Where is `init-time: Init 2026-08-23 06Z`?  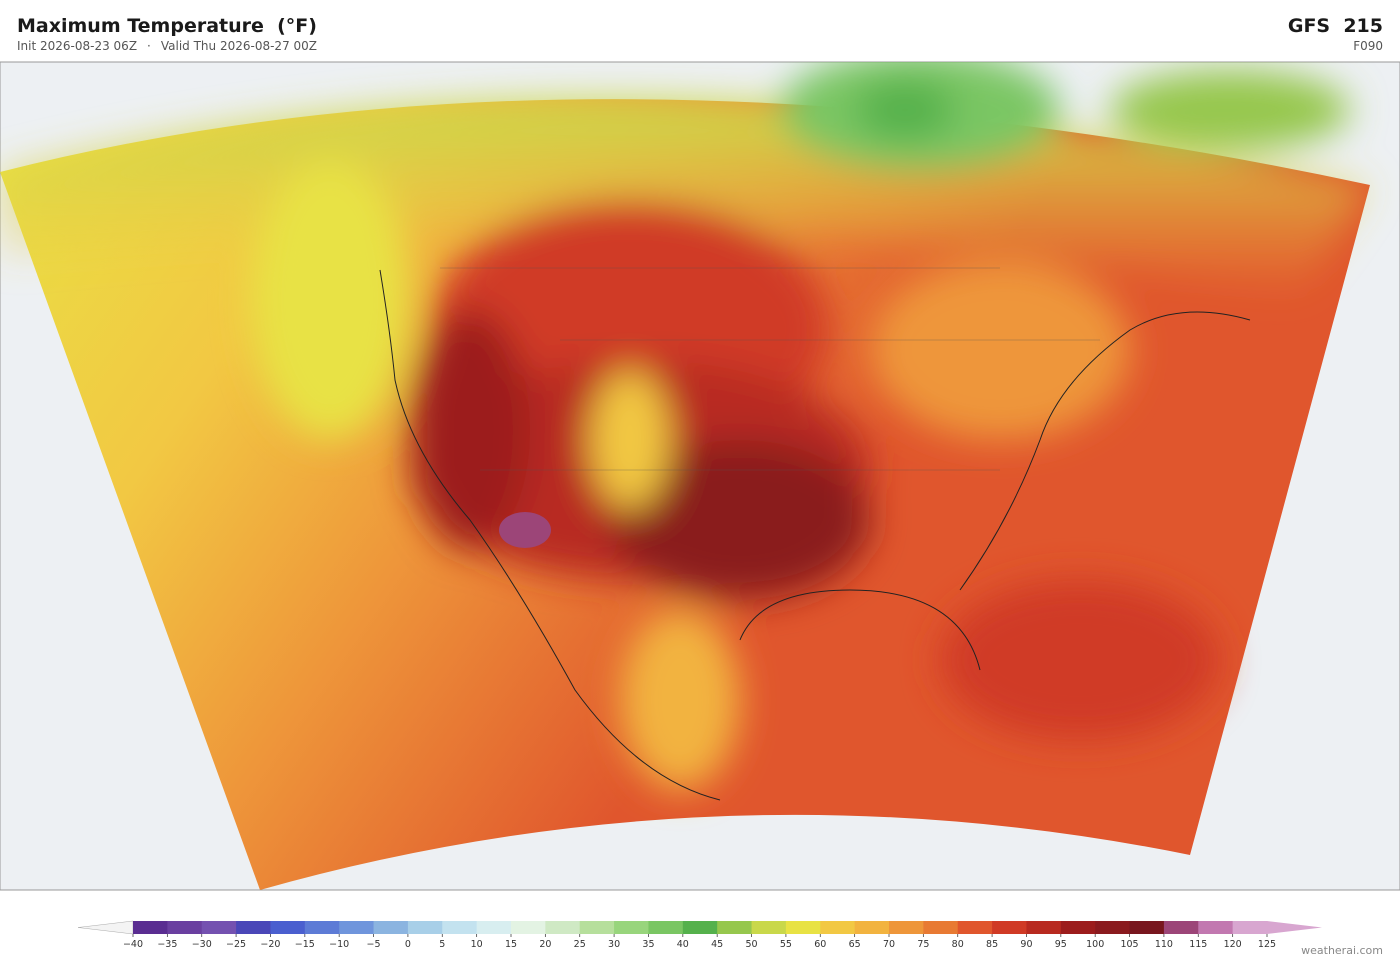
init-time: Init 2026-08-23 06Z is located at coordinates (77, 46).